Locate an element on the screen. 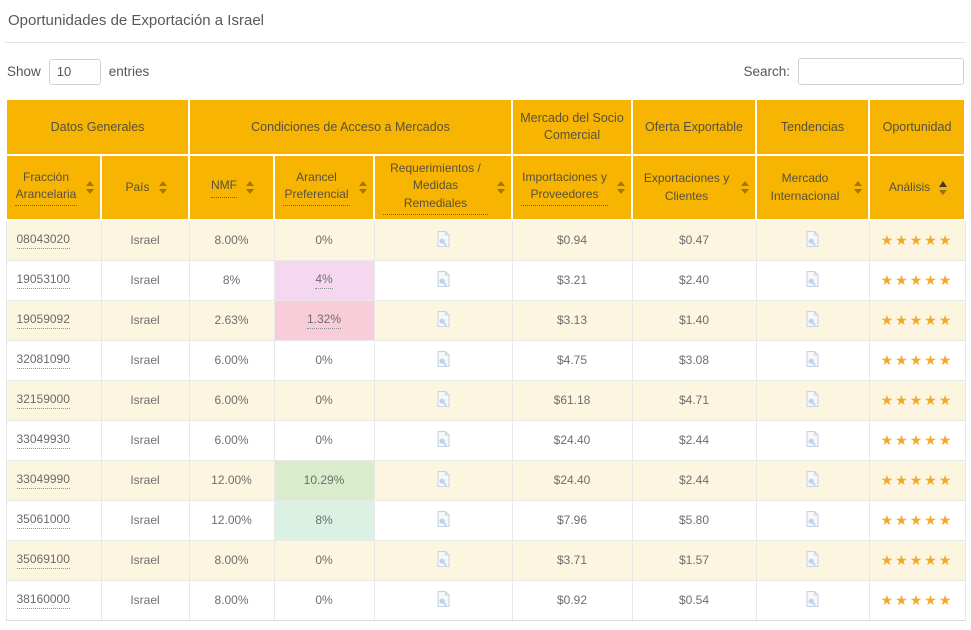 The image size is (971, 630). table-row: 35069100 Israel 8.00% 0% $3.71 $1.57 ★★★★★ is located at coordinates (485, 560).